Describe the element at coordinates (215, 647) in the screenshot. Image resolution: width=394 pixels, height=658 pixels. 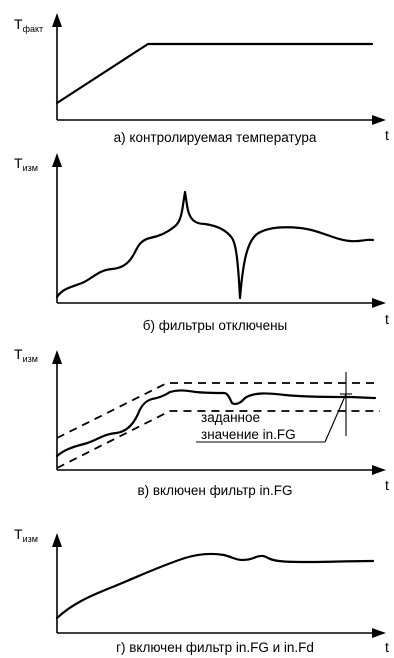
I see `panel-d-caption: г) включен фильтр in.FG и in.Fd` at that location.